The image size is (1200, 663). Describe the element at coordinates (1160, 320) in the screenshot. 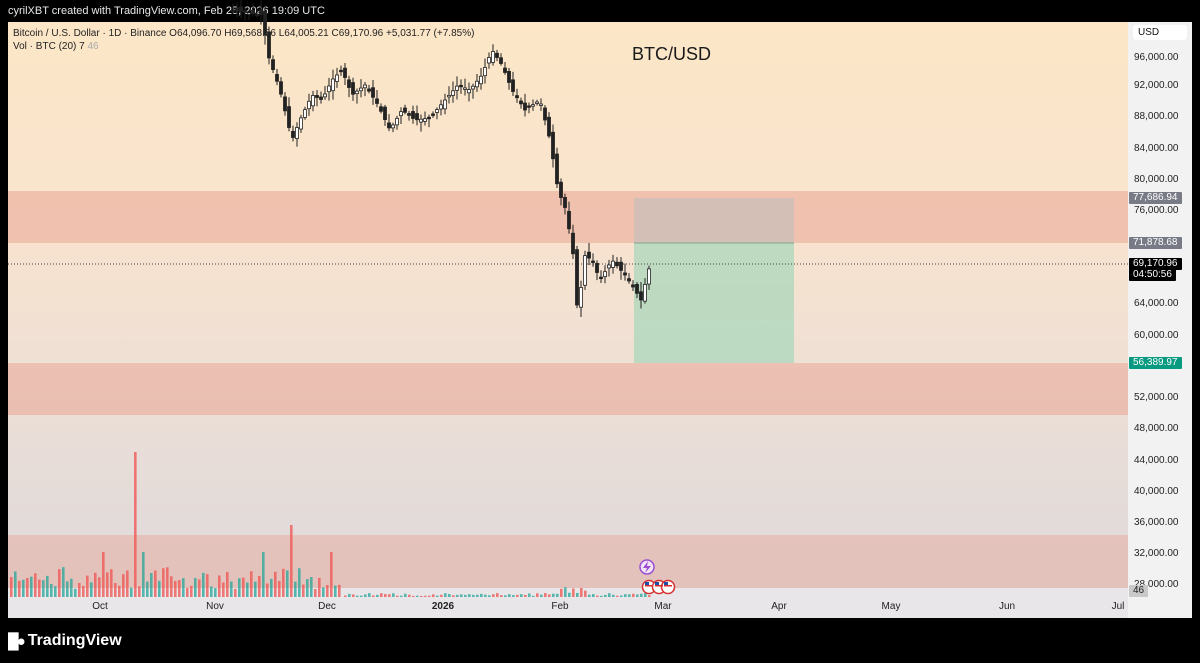

I see `price-axis` at that location.